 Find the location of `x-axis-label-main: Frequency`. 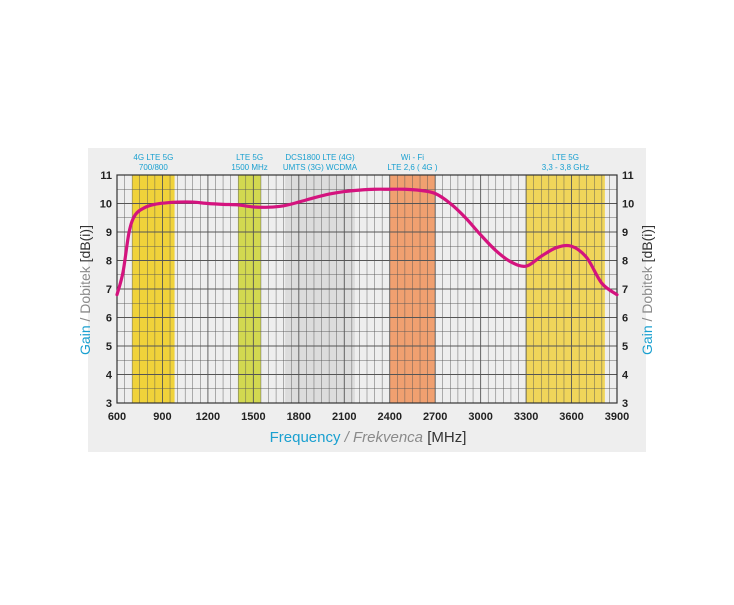

x-axis-label-main: Frequency is located at coordinates (305, 437).